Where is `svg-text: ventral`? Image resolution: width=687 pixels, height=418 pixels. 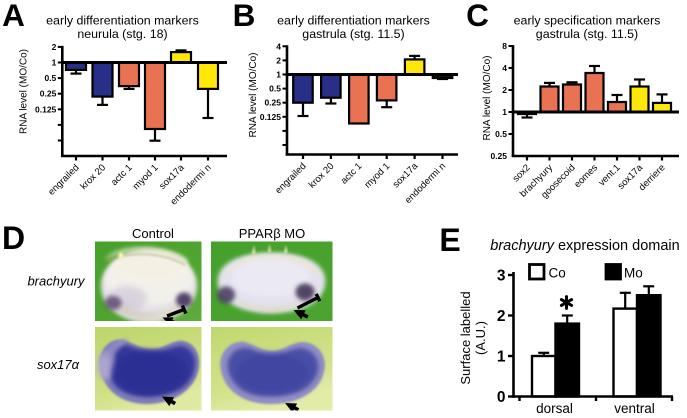
svg-text: ventral is located at coordinates (634, 408).